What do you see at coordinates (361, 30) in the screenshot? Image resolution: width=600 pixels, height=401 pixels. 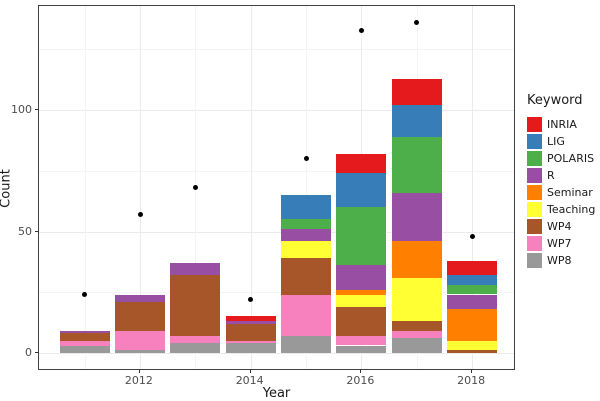 I see `total-dot-2016` at bounding box center [361, 30].